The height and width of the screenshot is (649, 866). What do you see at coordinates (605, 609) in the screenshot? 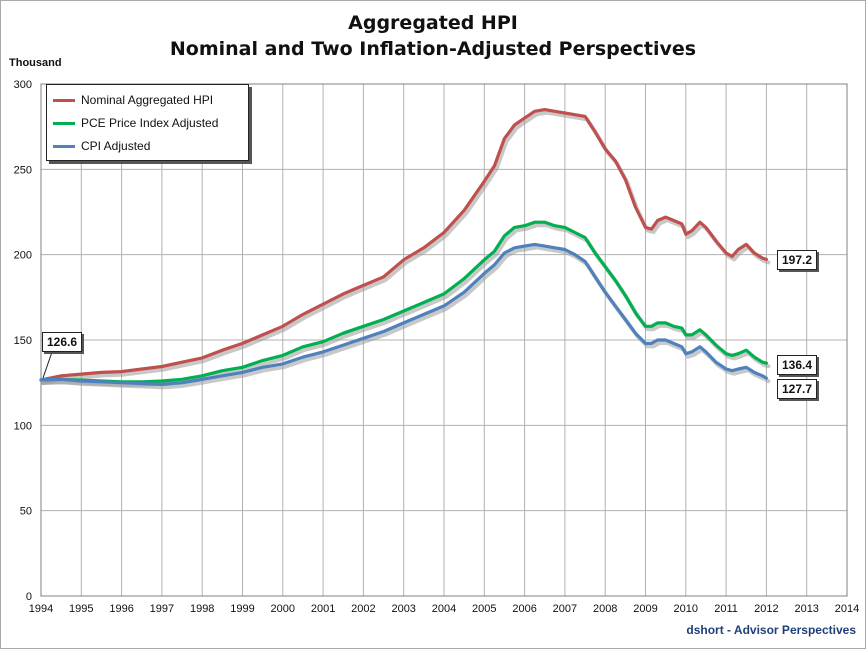
I see `x-tick-label-2008: 2008` at bounding box center [605, 609].